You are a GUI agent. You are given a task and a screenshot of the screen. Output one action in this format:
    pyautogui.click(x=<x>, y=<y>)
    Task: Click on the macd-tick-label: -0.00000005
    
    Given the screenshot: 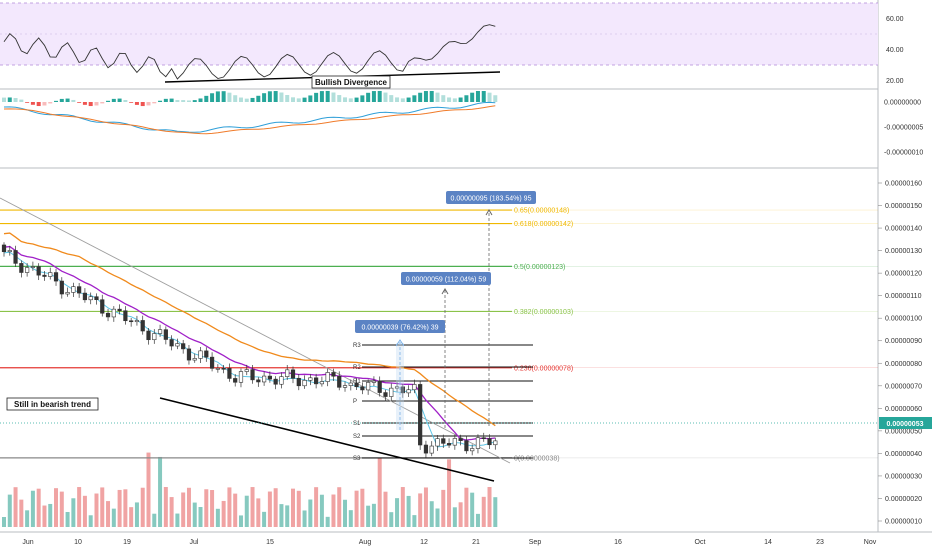 What is the action you would take?
    pyautogui.click(x=903, y=128)
    